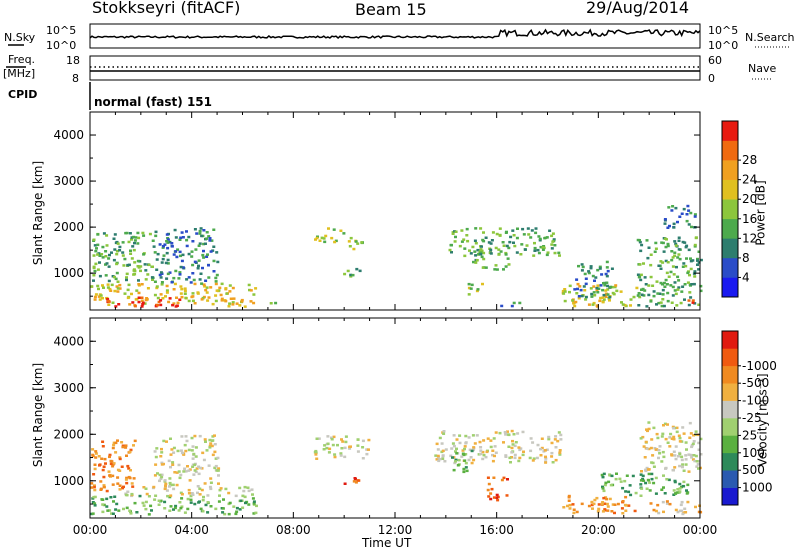 This screenshot has height=554, width=800. What do you see at coordinates (749, 435) in the screenshot?
I see `velocity-colorbar-label: 25` at bounding box center [749, 435].